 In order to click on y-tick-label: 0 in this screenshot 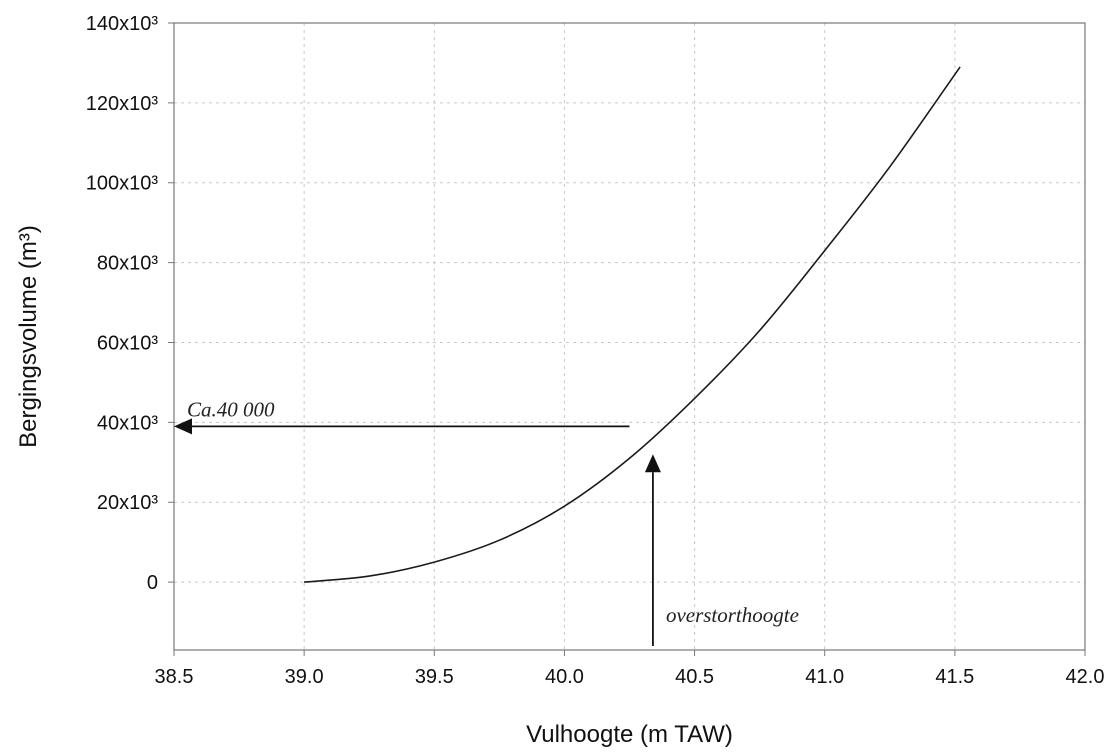, I will do `click(152, 583)`.